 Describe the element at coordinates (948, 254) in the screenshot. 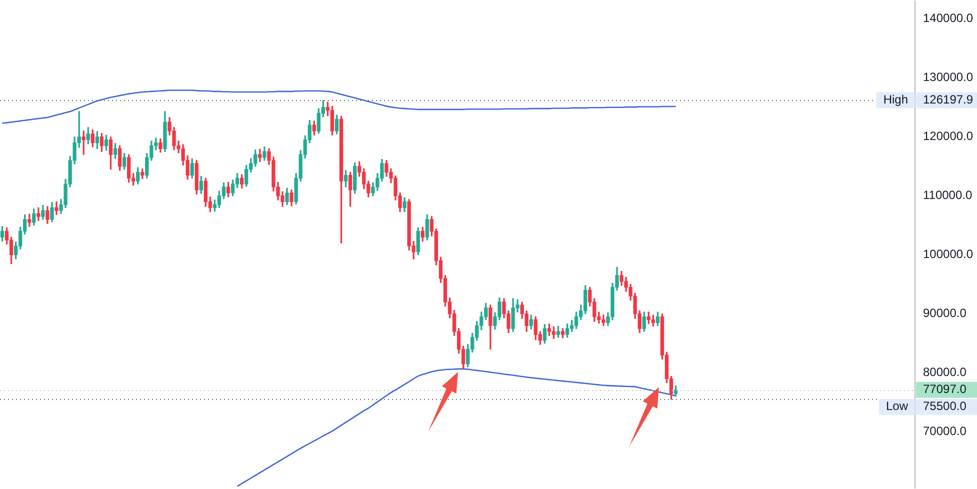

I see `y-tick-label: 100000.0` at that location.